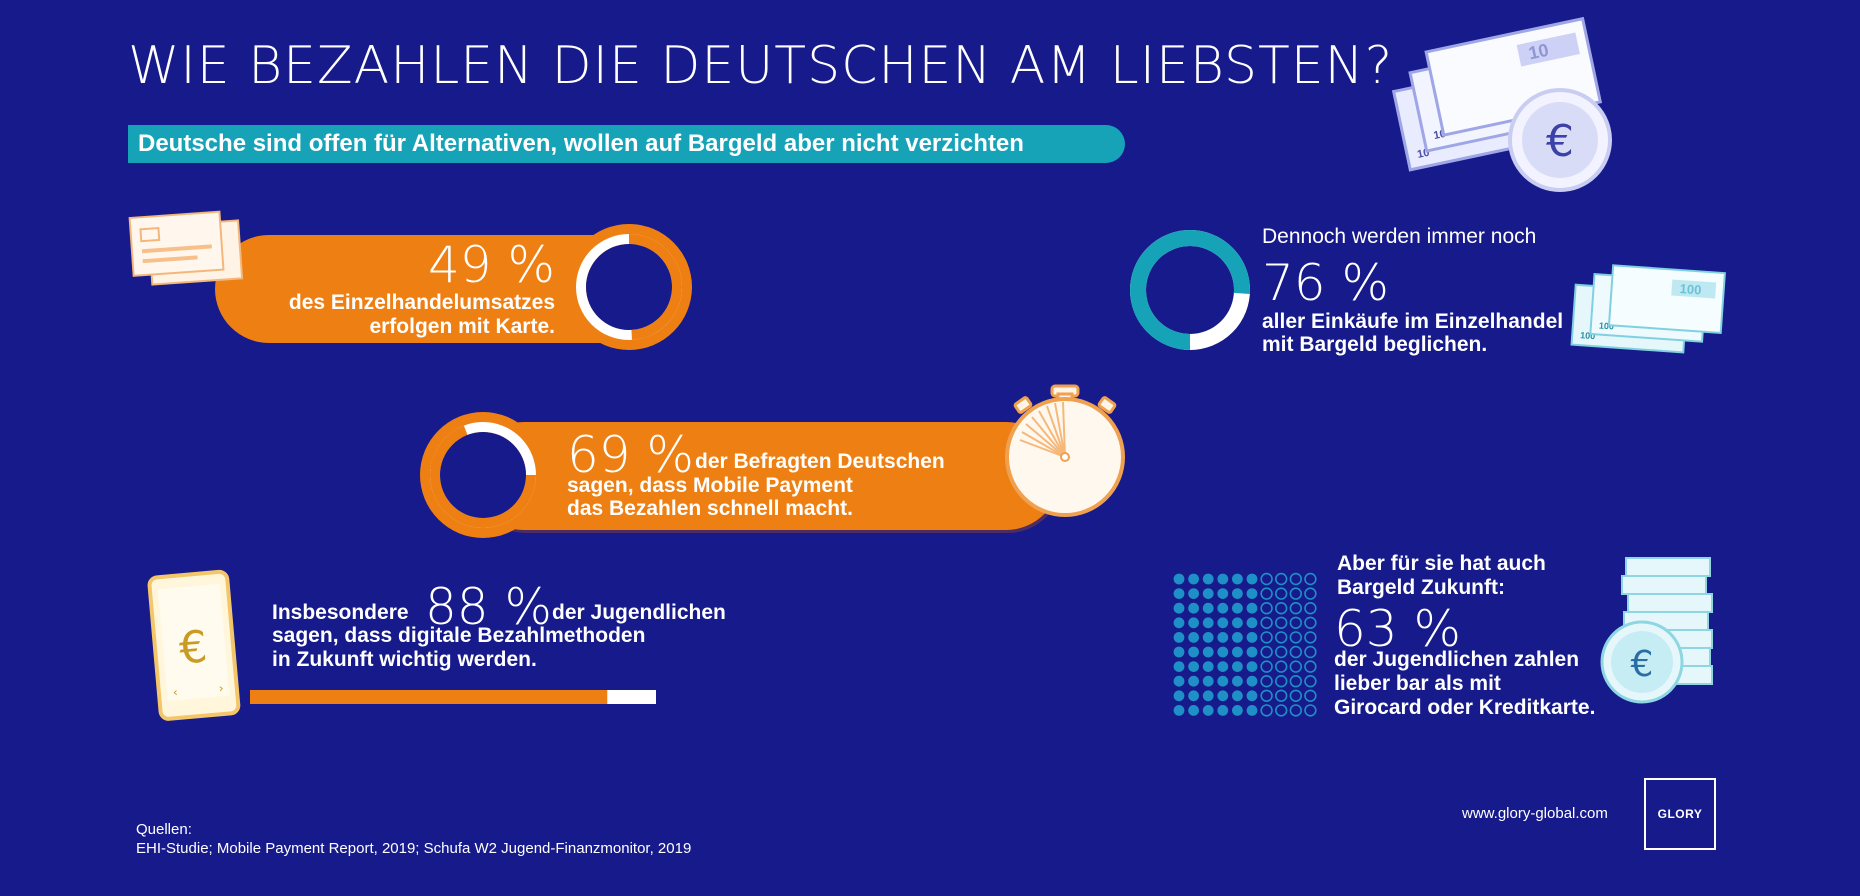 This screenshot has width=1860, height=896. What do you see at coordinates (1501, 104) in the screenshot?
I see `banknotes-coin-icon: 10 10 10 €` at bounding box center [1501, 104].